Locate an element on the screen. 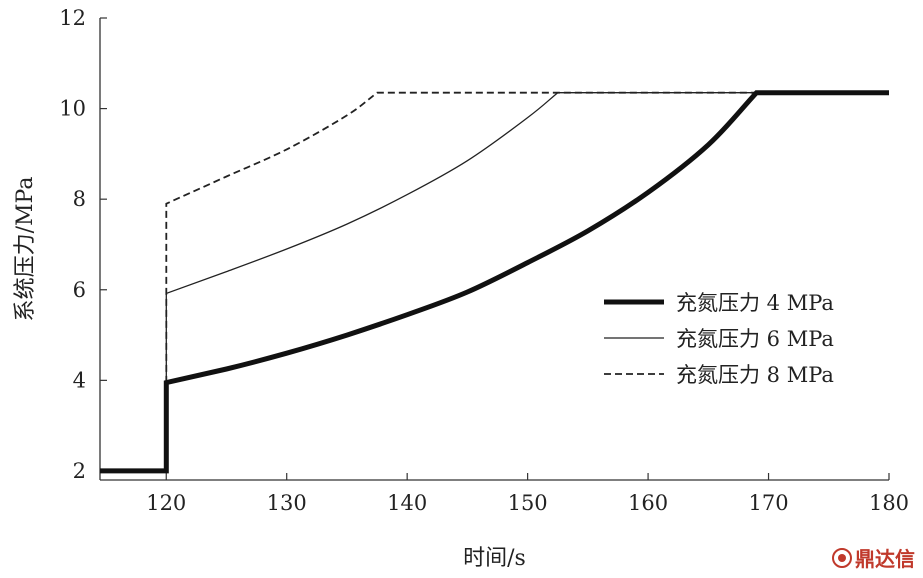 This screenshot has width=923, height=578. x-axis-title: 时间/s is located at coordinates (494, 558).